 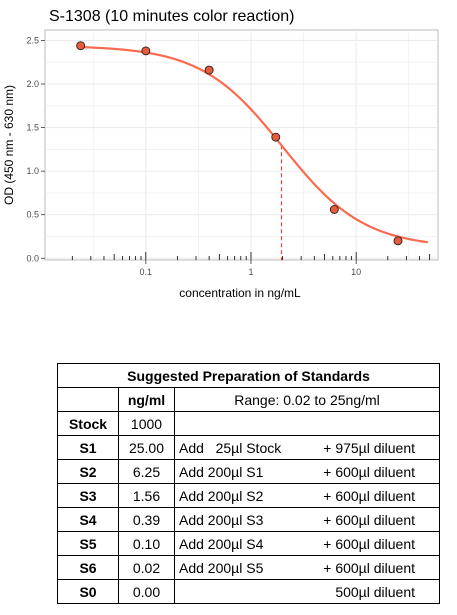 I want to click on table-row: S6 0.02 Add 200µl S5 + 600µl diluent, so click(x=248, y=567).